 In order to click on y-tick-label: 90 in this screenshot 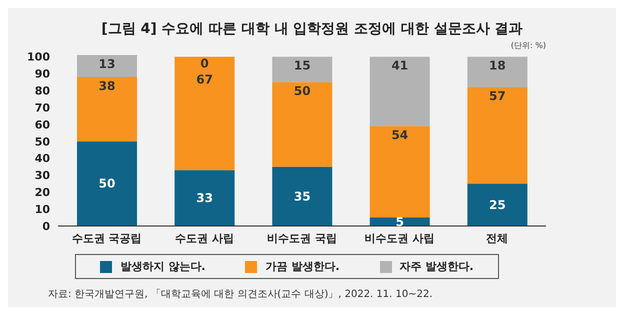, I will do `click(42, 74)`.